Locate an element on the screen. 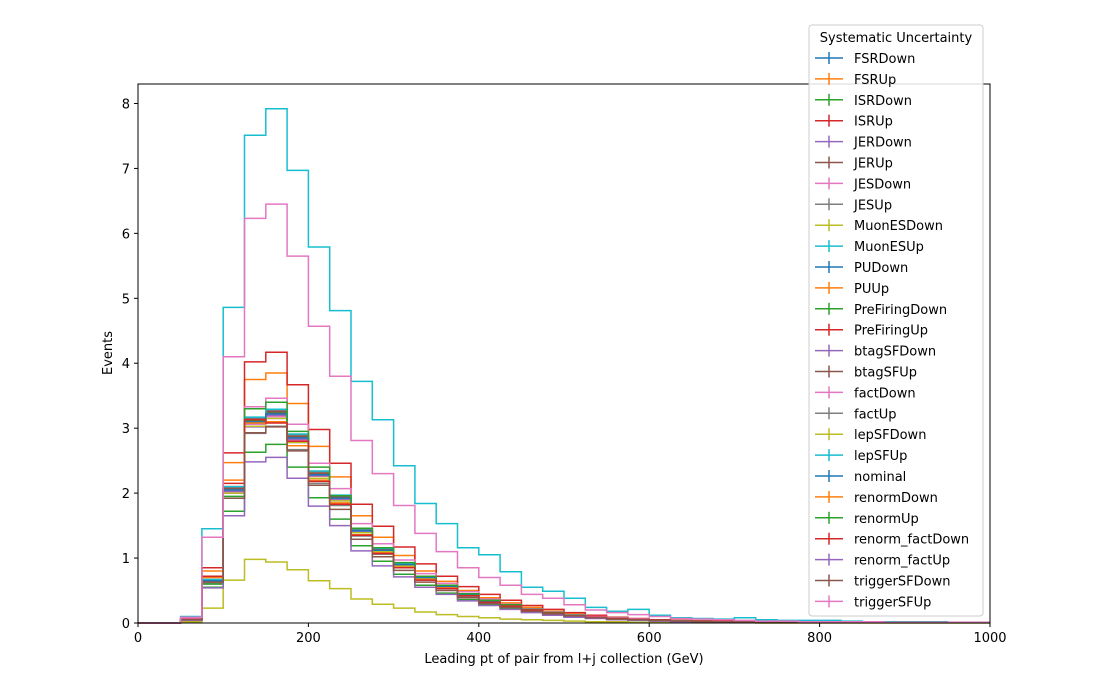 This screenshot has height=700, width=1100. legend-label: PUDown is located at coordinates (881, 268).